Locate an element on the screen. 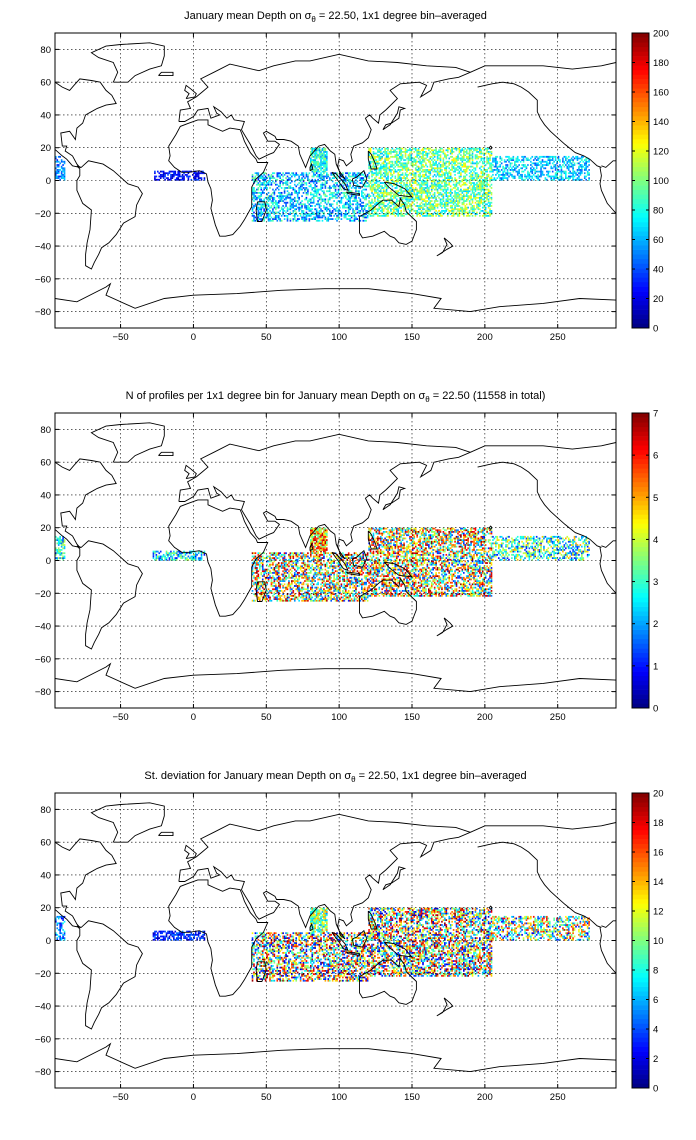 Image resolution: width=696 pixels, height=1140 pixels. colorbar-tick-label: 60 is located at coordinates (658, 240).